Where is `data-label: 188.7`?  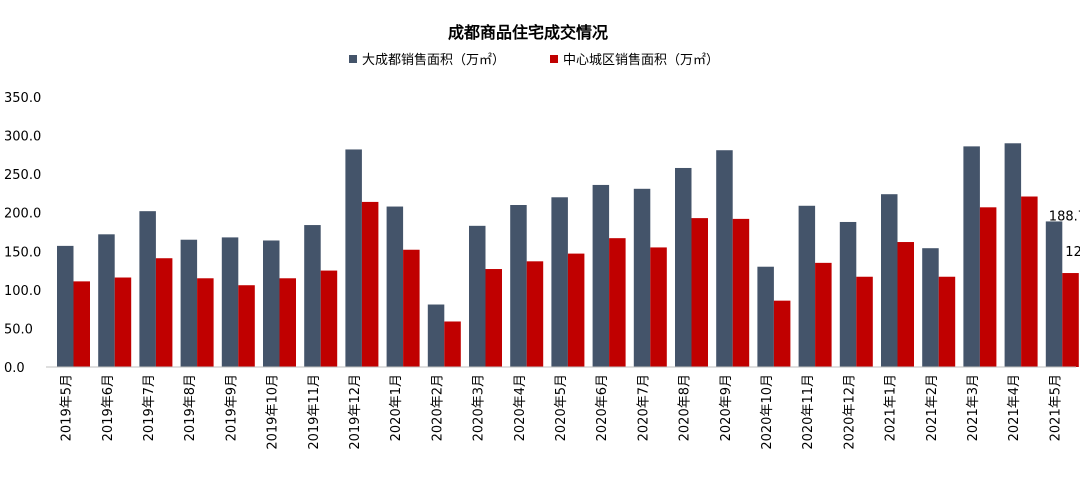
data-label: 188.7 is located at coordinates (1064, 216).